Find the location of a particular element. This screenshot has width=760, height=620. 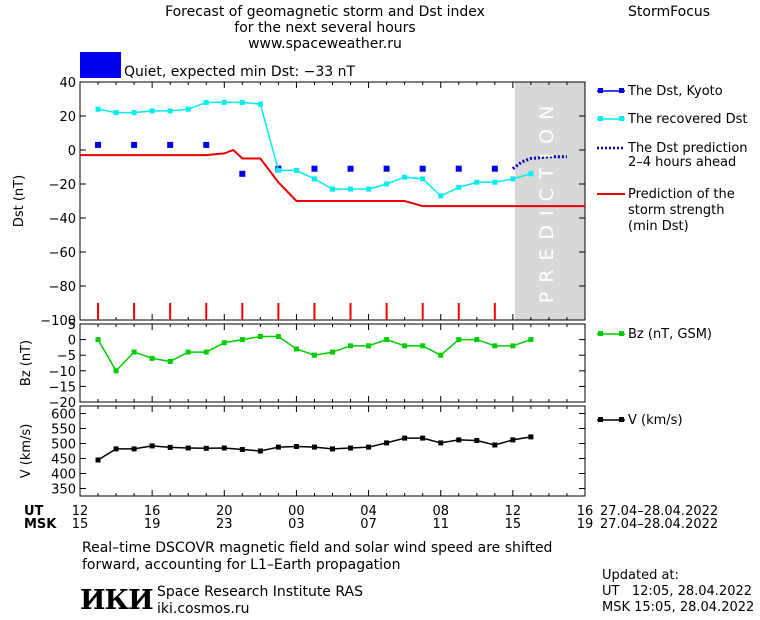

updated-label: Updated at: is located at coordinates (640, 575).